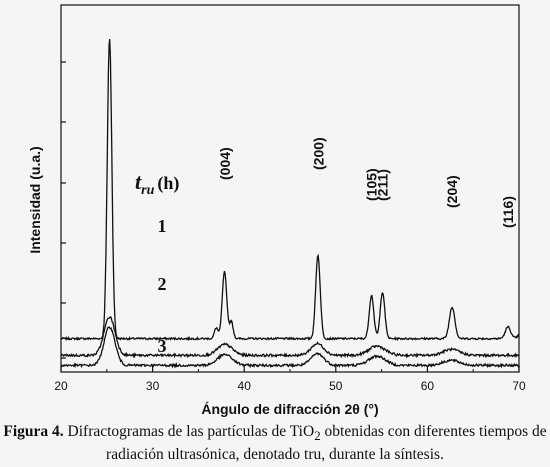 The height and width of the screenshot is (467, 550). Describe the element at coordinates (318, 153) in the screenshot. I see `peak-label: (200)` at that location.